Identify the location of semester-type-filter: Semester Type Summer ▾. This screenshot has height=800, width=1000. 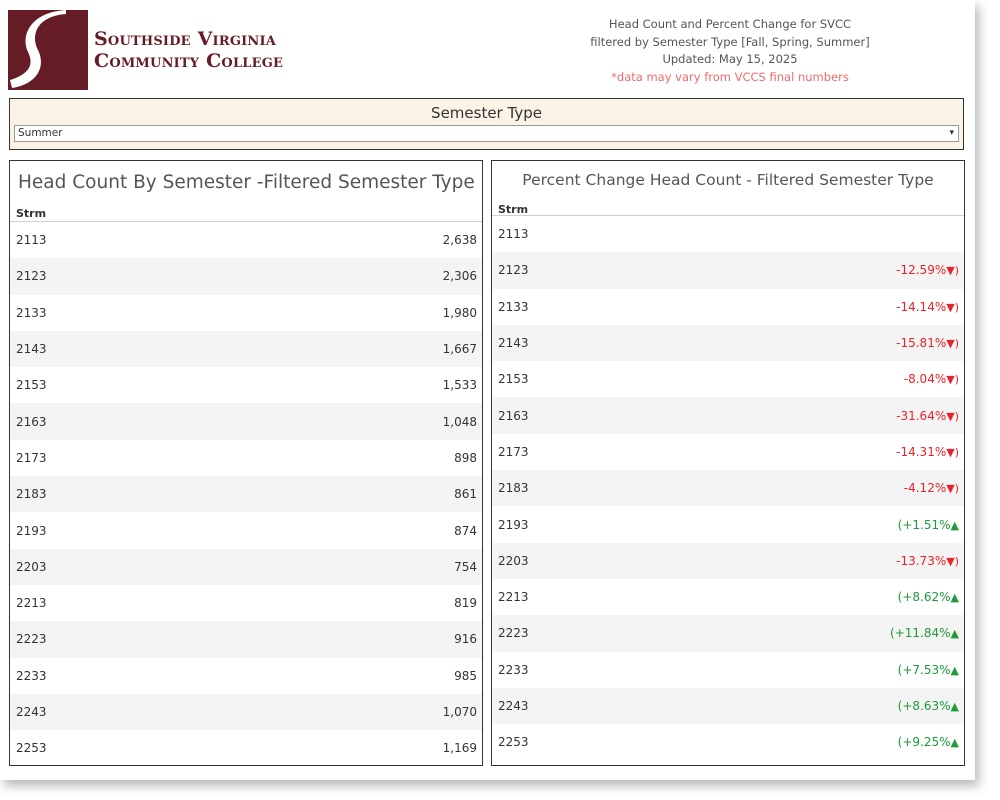
(486, 124).